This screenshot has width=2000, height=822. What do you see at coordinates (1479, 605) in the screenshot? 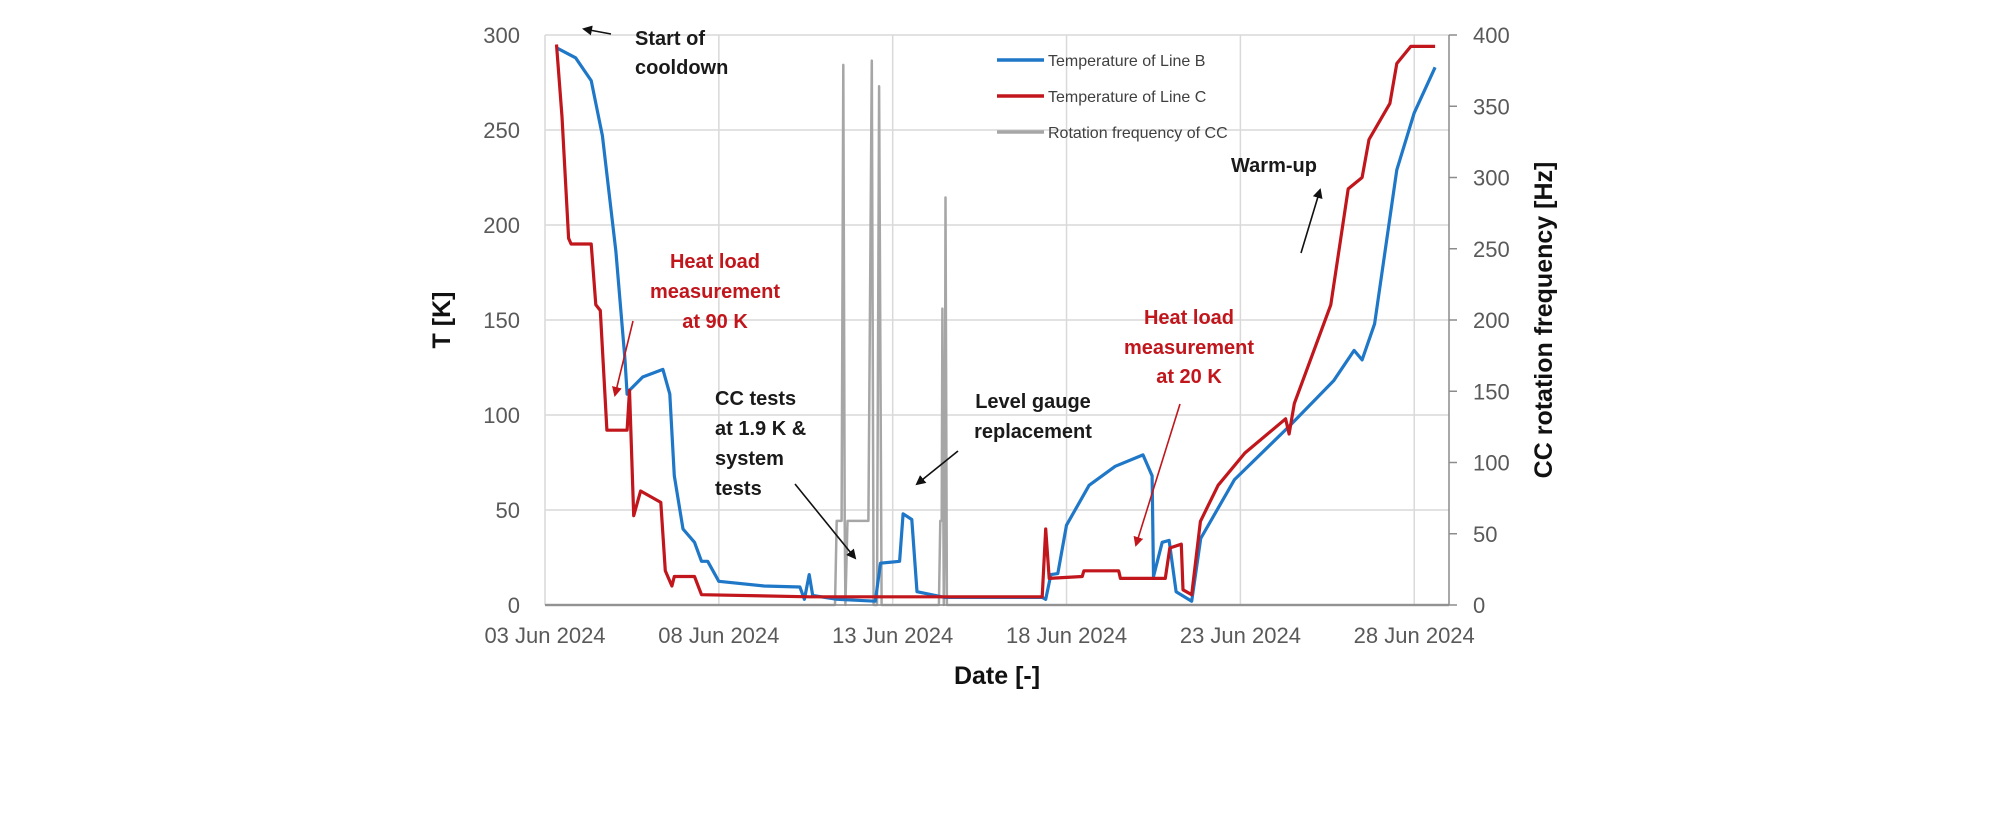
I see `y2-tick-label: 0` at bounding box center [1479, 605].